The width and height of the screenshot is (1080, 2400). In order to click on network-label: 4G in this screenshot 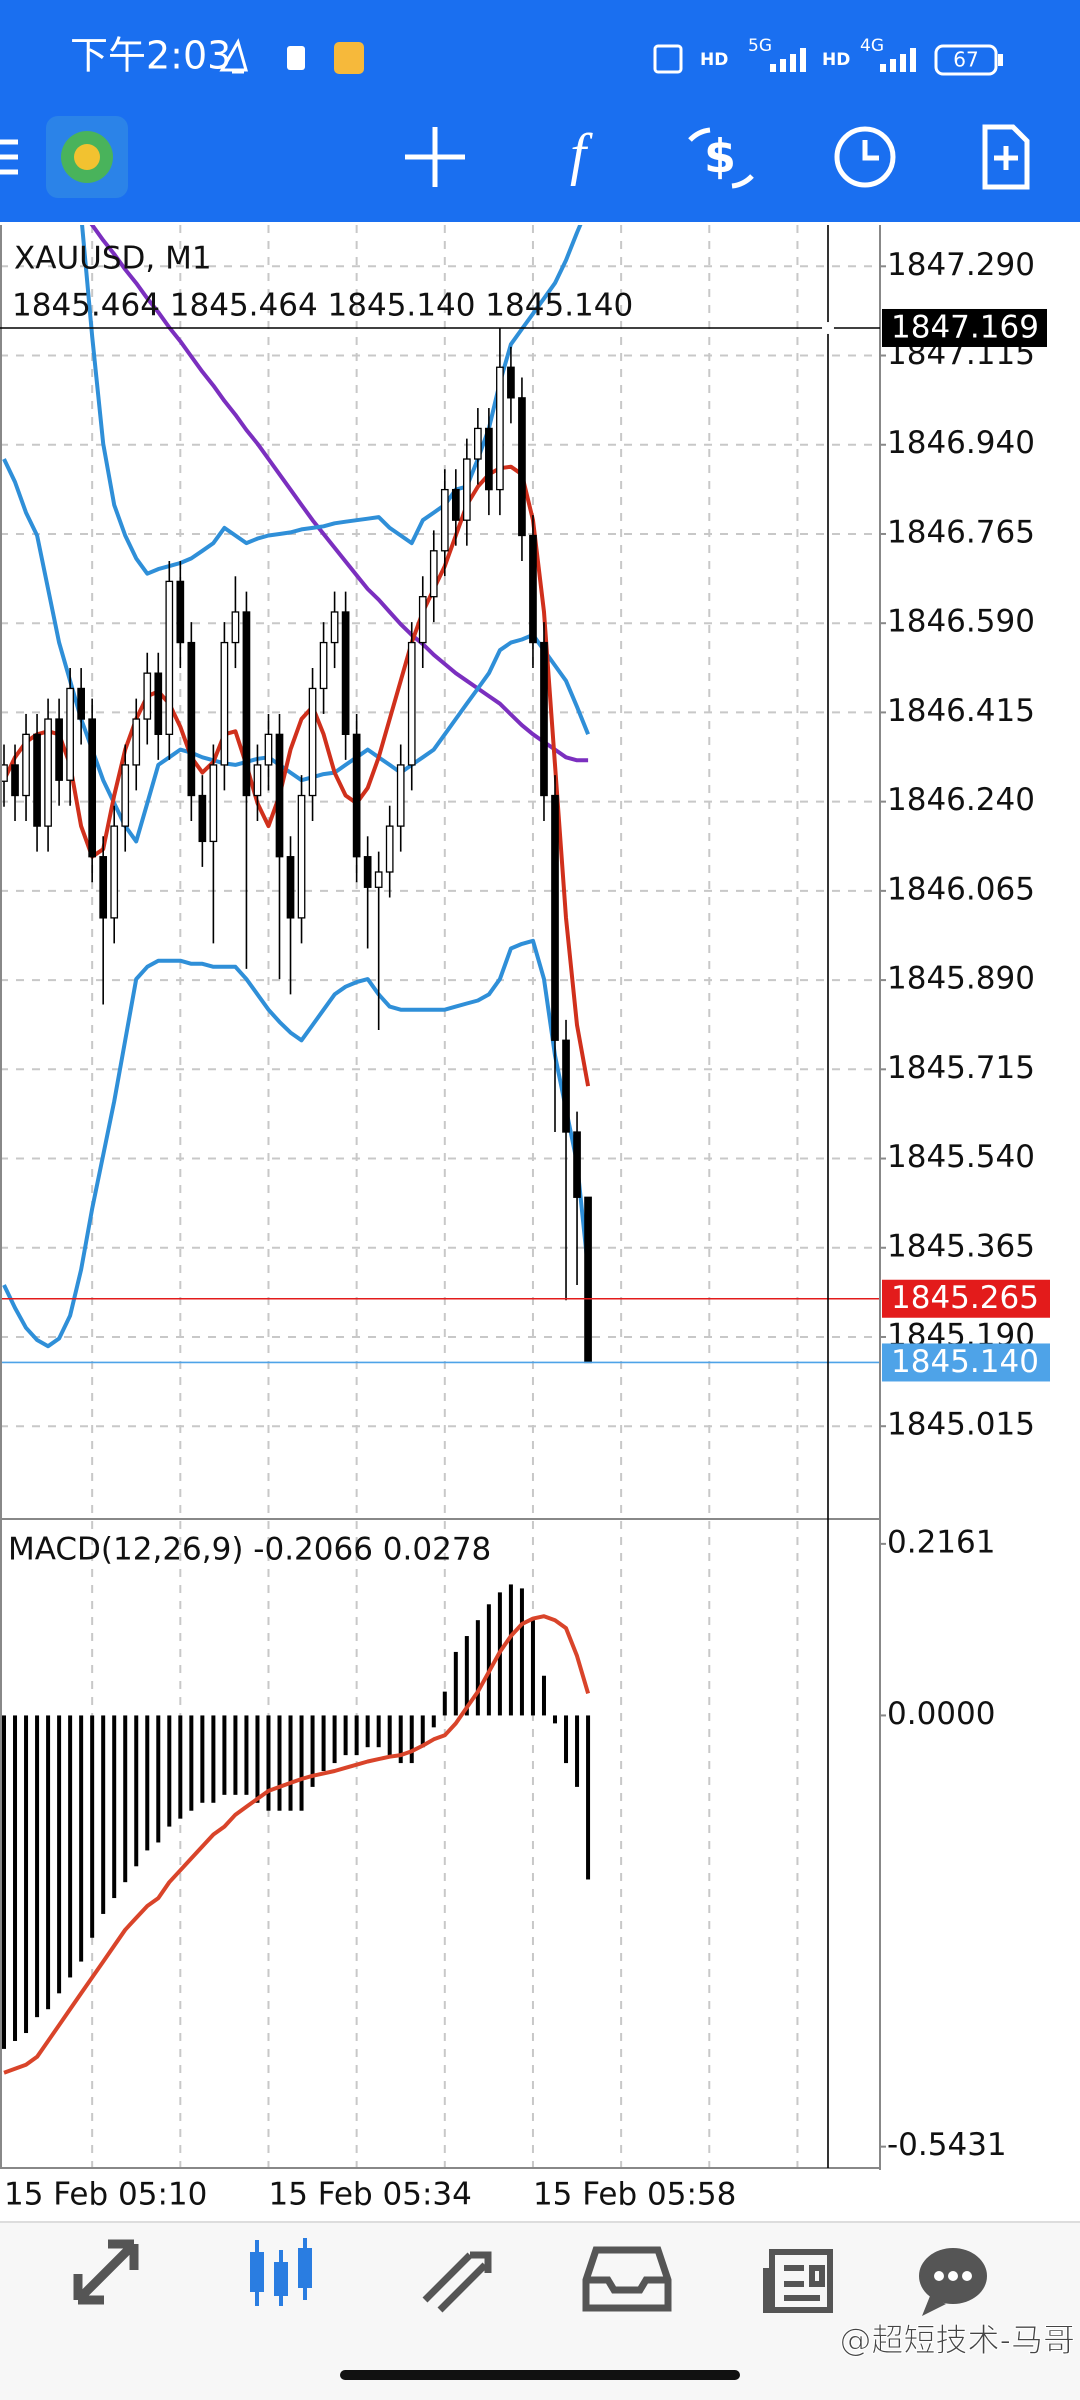, I will do `click(872, 46)`.